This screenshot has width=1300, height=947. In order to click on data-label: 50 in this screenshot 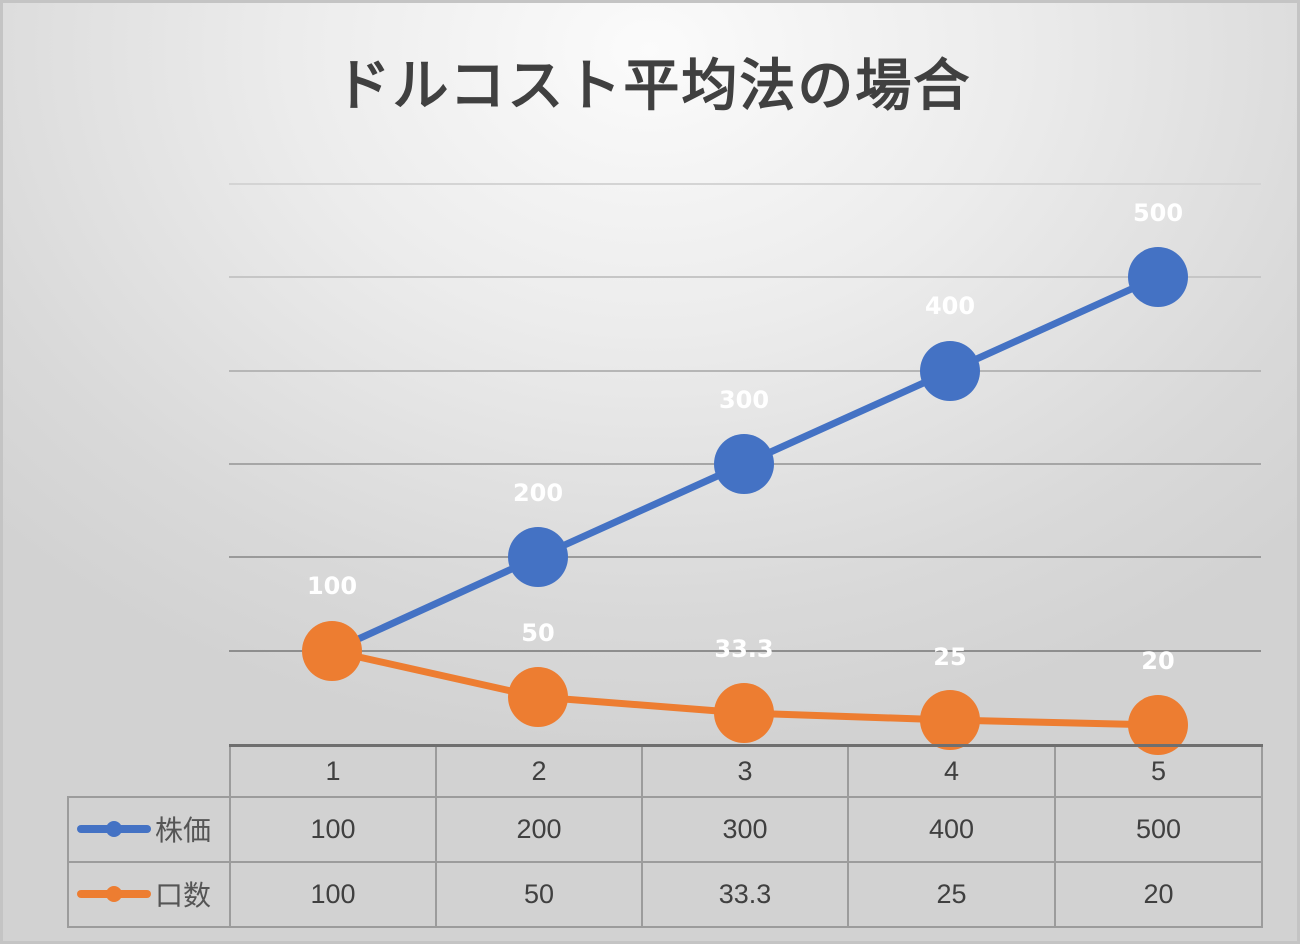, I will do `click(537, 633)`.